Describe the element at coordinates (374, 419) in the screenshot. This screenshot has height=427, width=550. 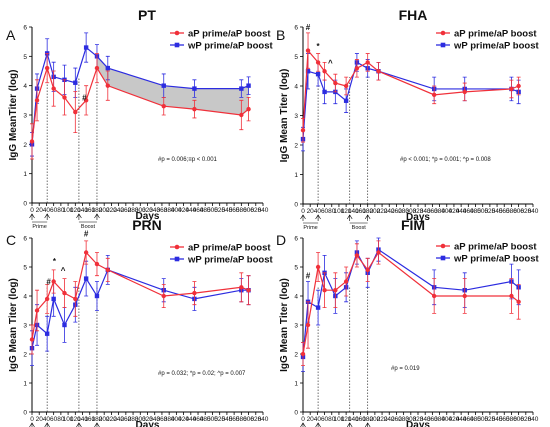
I see `x-tick-label: 200` at that location.